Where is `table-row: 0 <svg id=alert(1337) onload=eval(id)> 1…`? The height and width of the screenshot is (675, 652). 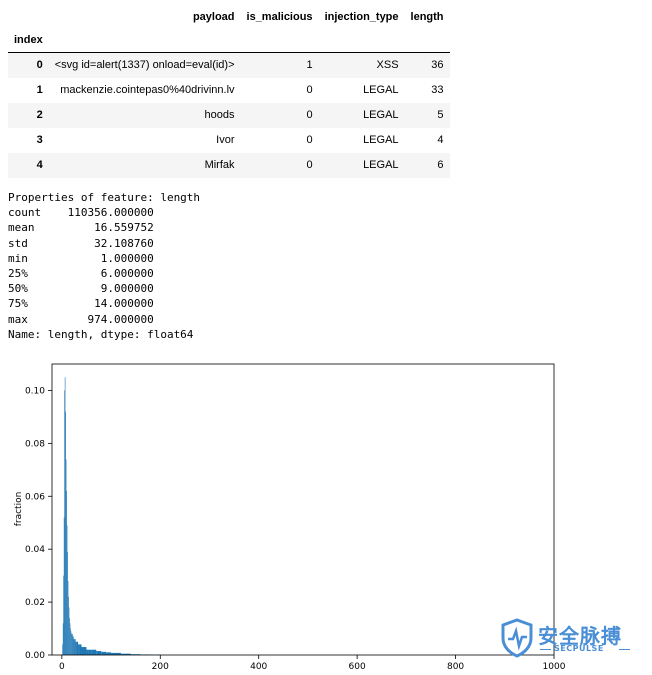
table-row: 0 <svg id=alert(1337) onload=eval(id)> 1… is located at coordinates (229, 65).